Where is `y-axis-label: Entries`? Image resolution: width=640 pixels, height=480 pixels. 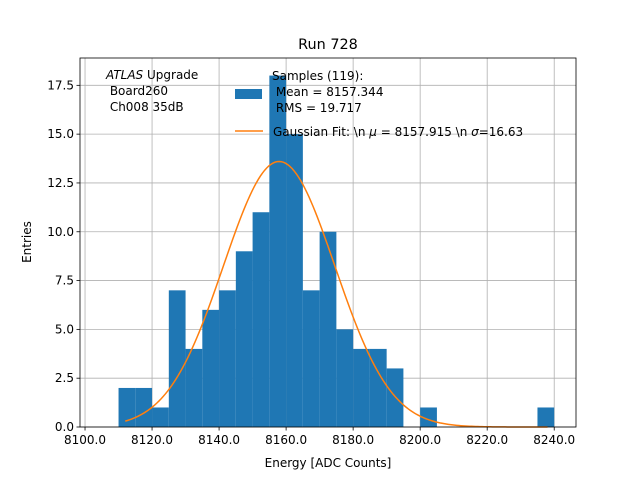 y-axis-label: Entries is located at coordinates (27, 242).